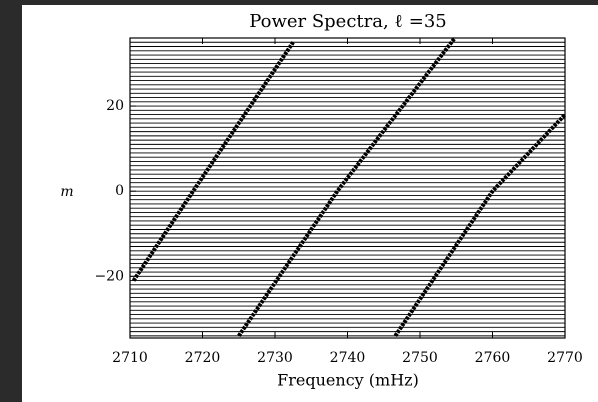 Image resolution: width=598 pixels, height=402 pixels. I want to click on x-tick-label: 2770, so click(565, 358).